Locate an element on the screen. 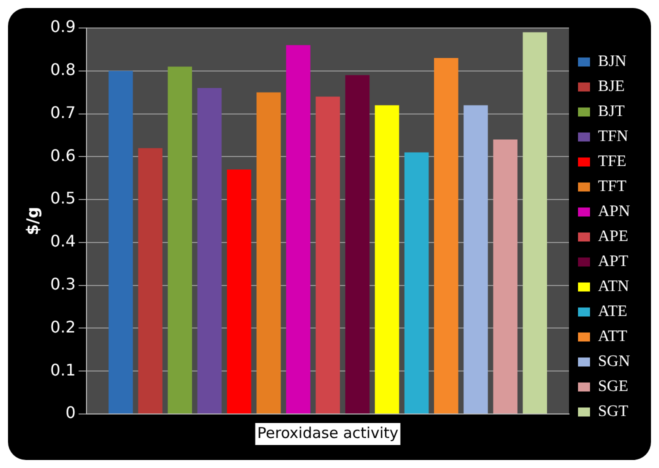 The image size is (659, 468). legend-label: TFN is located at coordinates (613, 137).